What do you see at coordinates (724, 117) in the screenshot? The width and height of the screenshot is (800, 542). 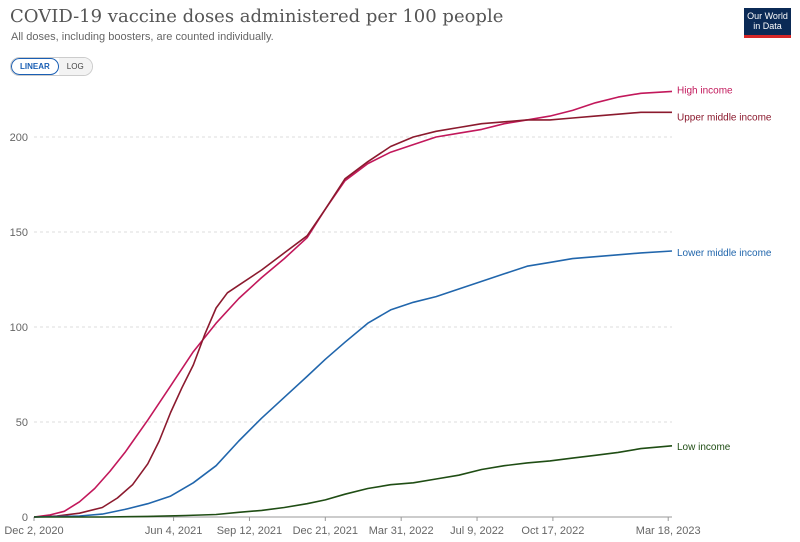 I see `series-label-upper-middle-income: Upper middle income` at bounding box center [724, 117].